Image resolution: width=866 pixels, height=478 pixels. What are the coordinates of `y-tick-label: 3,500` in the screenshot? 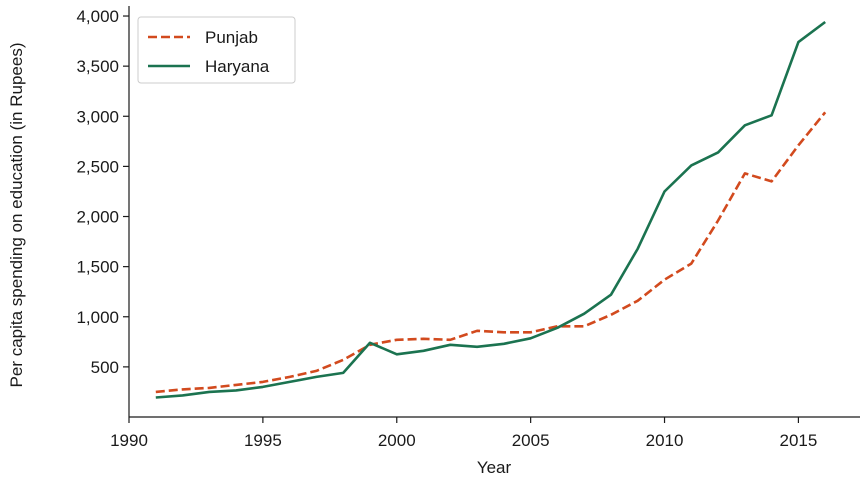 It's located at (97, 66).